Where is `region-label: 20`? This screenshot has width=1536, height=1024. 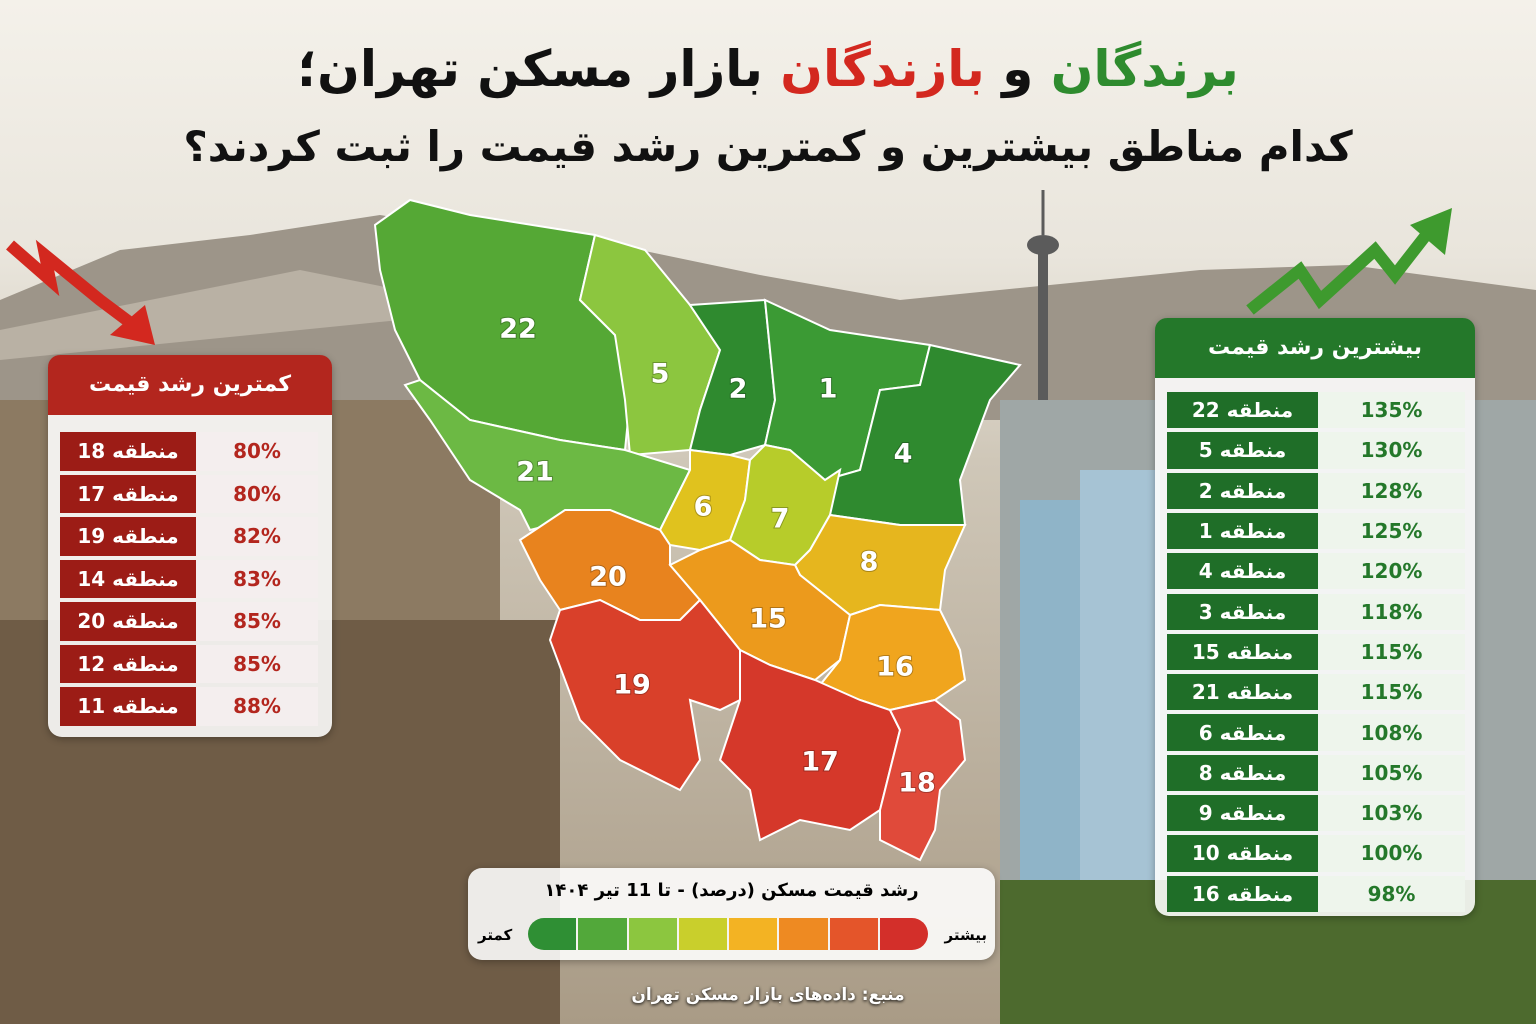 region-label: 20 is located at coordinates (608, 577).